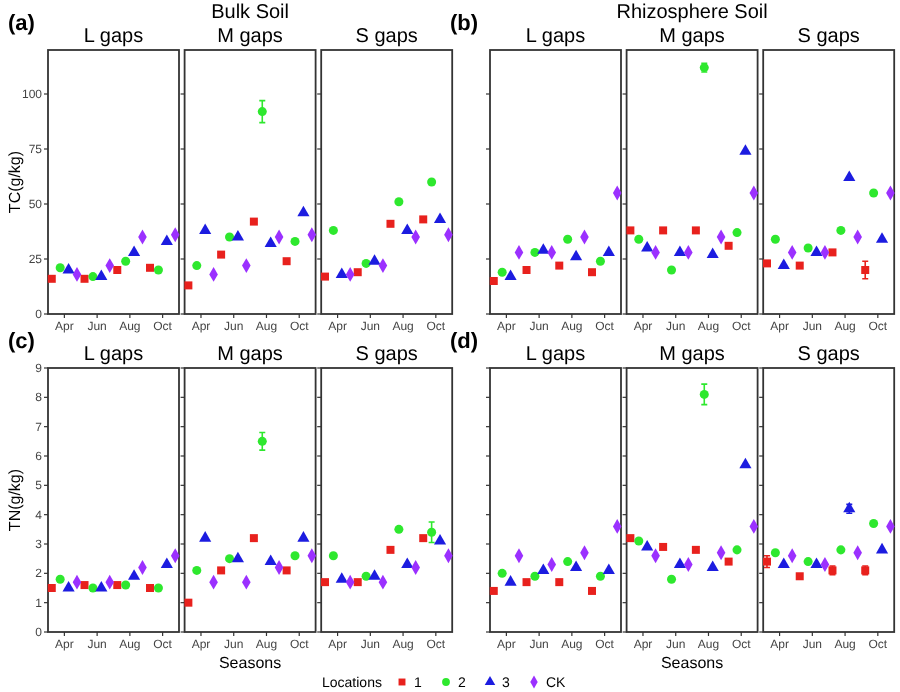  Describe the element at coordinates (464, 342) in the screenshot. I see `text: (d)` at that location.